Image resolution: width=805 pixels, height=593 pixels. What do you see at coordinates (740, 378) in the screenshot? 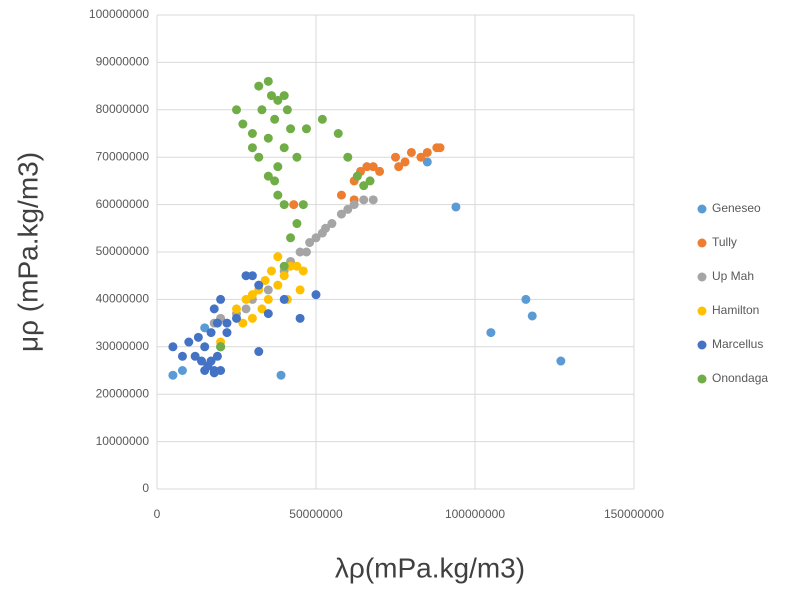
I see `legend-label: Onondaga` at bounding box center [740, 378].